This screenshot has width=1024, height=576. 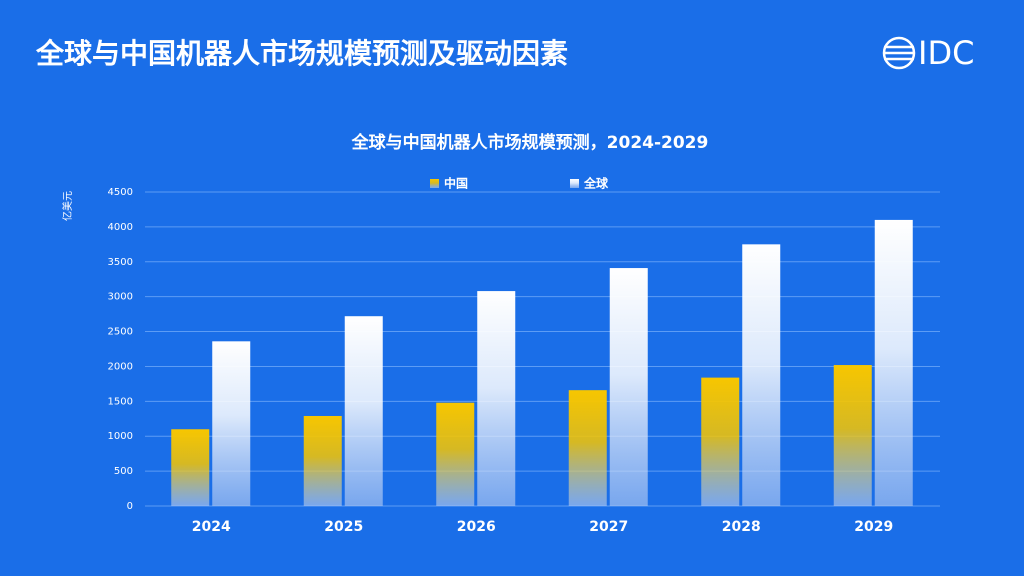 I want to click on y-tick-label: 0, so click(x=130, y=506).